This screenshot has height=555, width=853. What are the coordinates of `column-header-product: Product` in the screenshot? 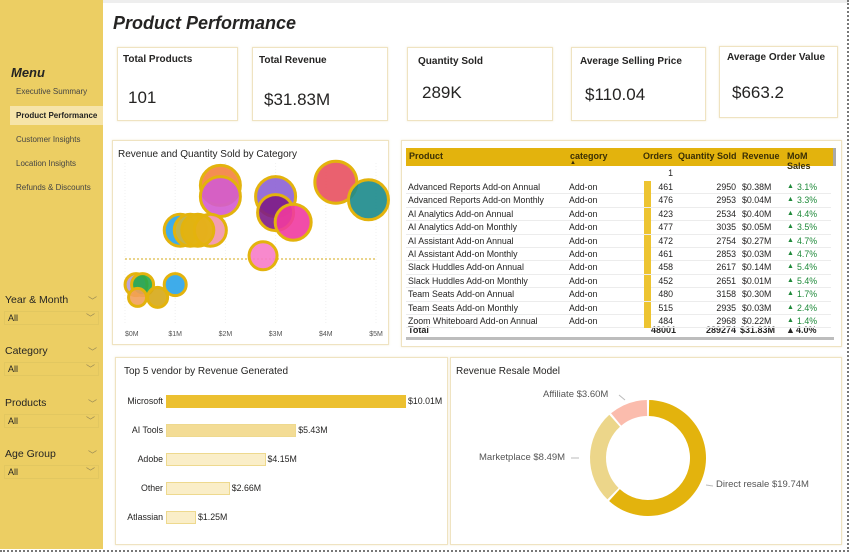 It's located at (426, 156).